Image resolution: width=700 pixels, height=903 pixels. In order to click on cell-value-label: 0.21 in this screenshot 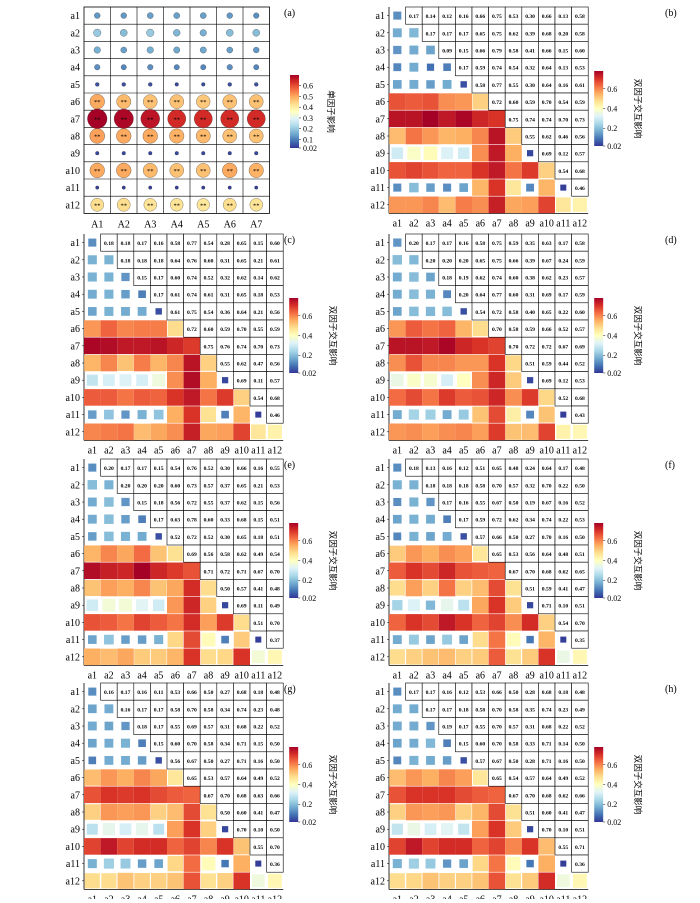, I will do `click(258, 313)`.